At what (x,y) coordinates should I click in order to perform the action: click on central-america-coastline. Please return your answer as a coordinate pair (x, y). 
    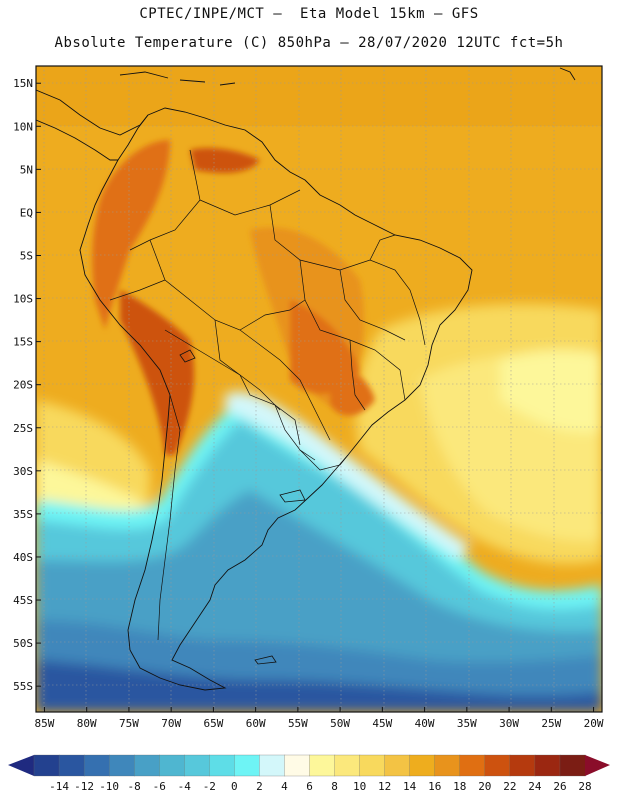
    Looking at the image, I should click on (92, 125).